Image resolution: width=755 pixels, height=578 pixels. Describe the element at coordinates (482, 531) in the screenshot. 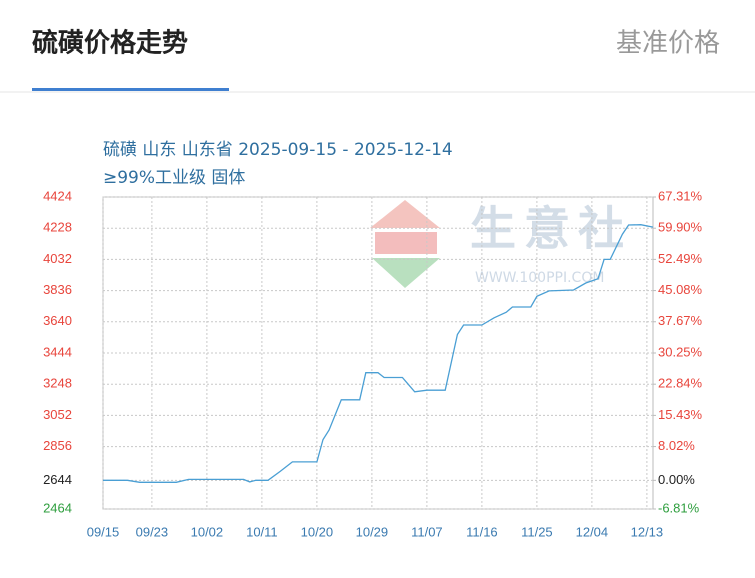

I see `x-tick-label: 11/16` at that location.